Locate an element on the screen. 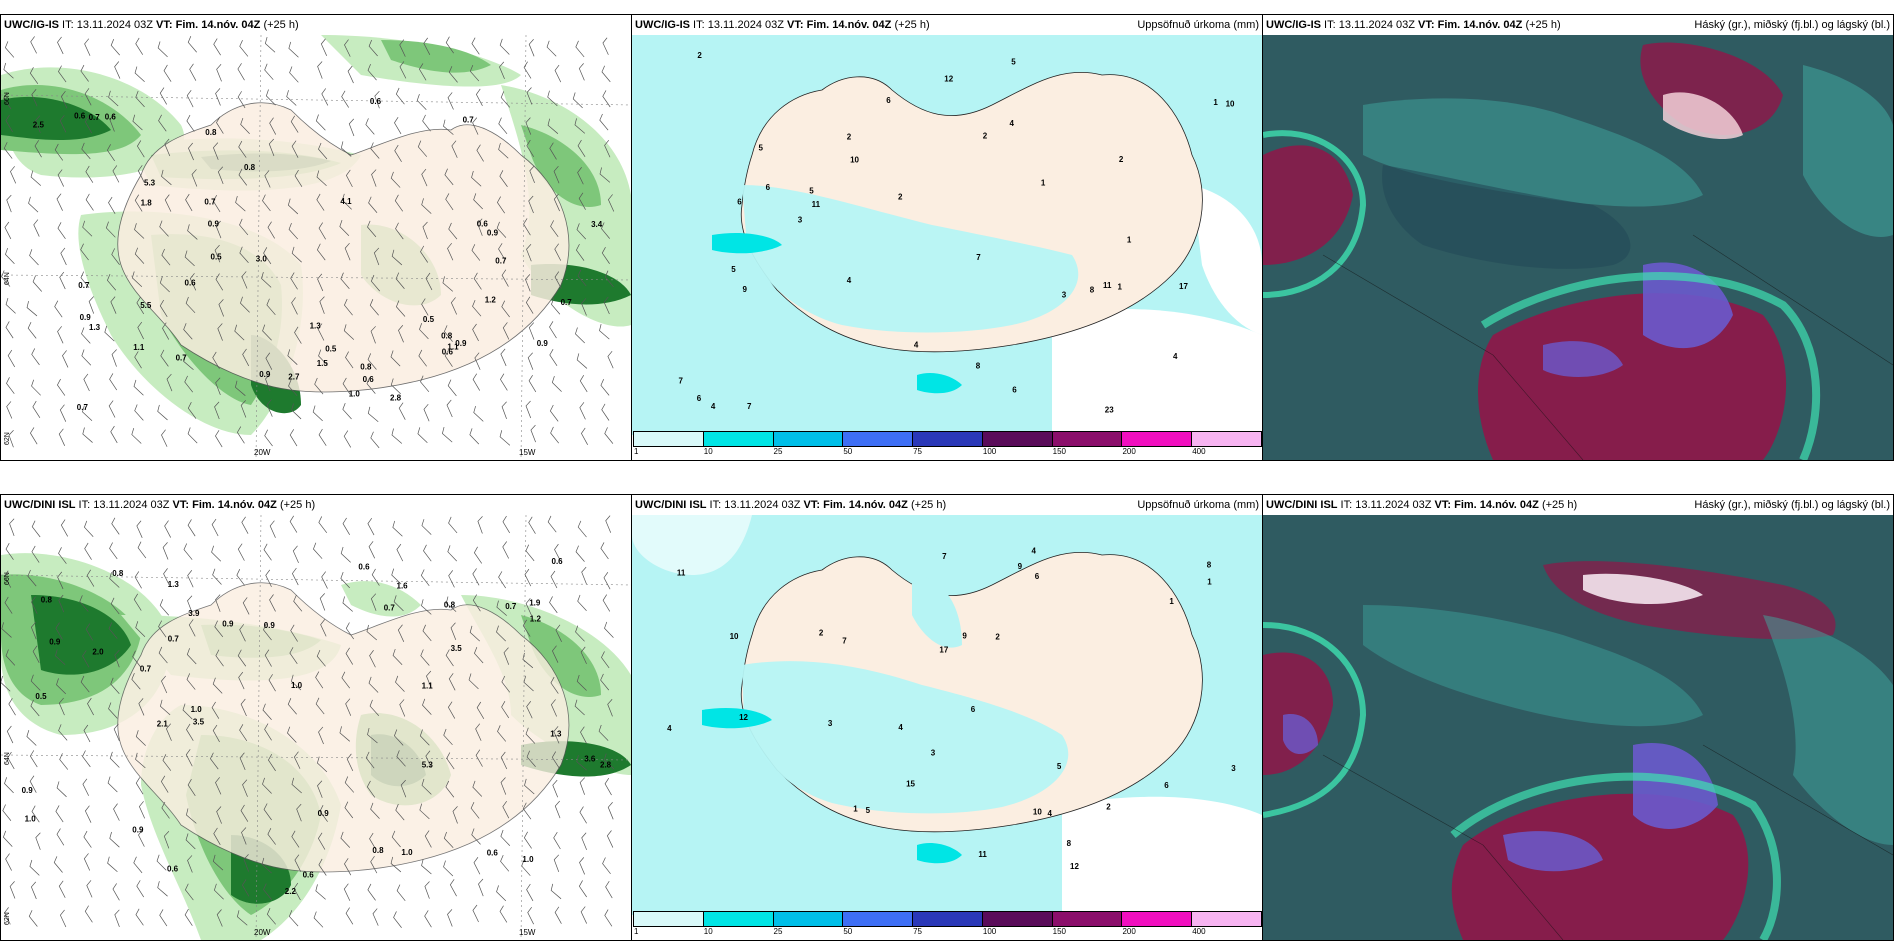 The image size is (1900, 950). value-label: 2 is located at coordinates (985, 136).